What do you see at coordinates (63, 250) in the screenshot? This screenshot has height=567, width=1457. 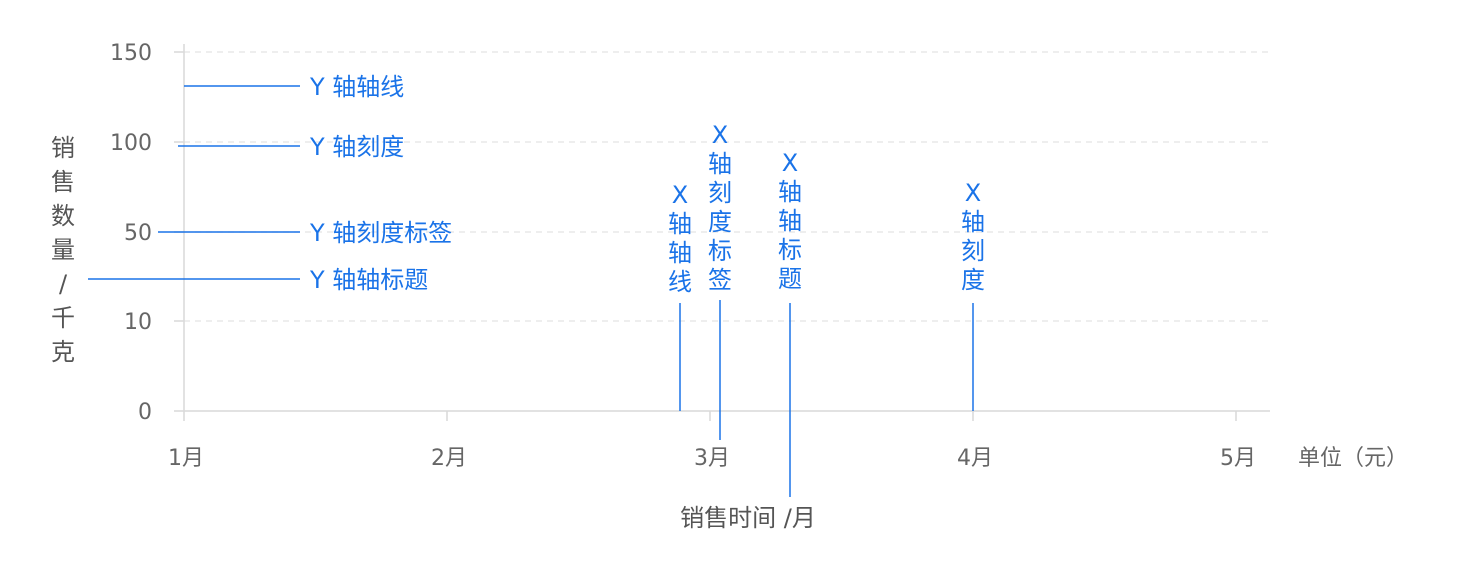 I see `y-axis-title: 销售数量/千克` at bounding box center [63, 250].